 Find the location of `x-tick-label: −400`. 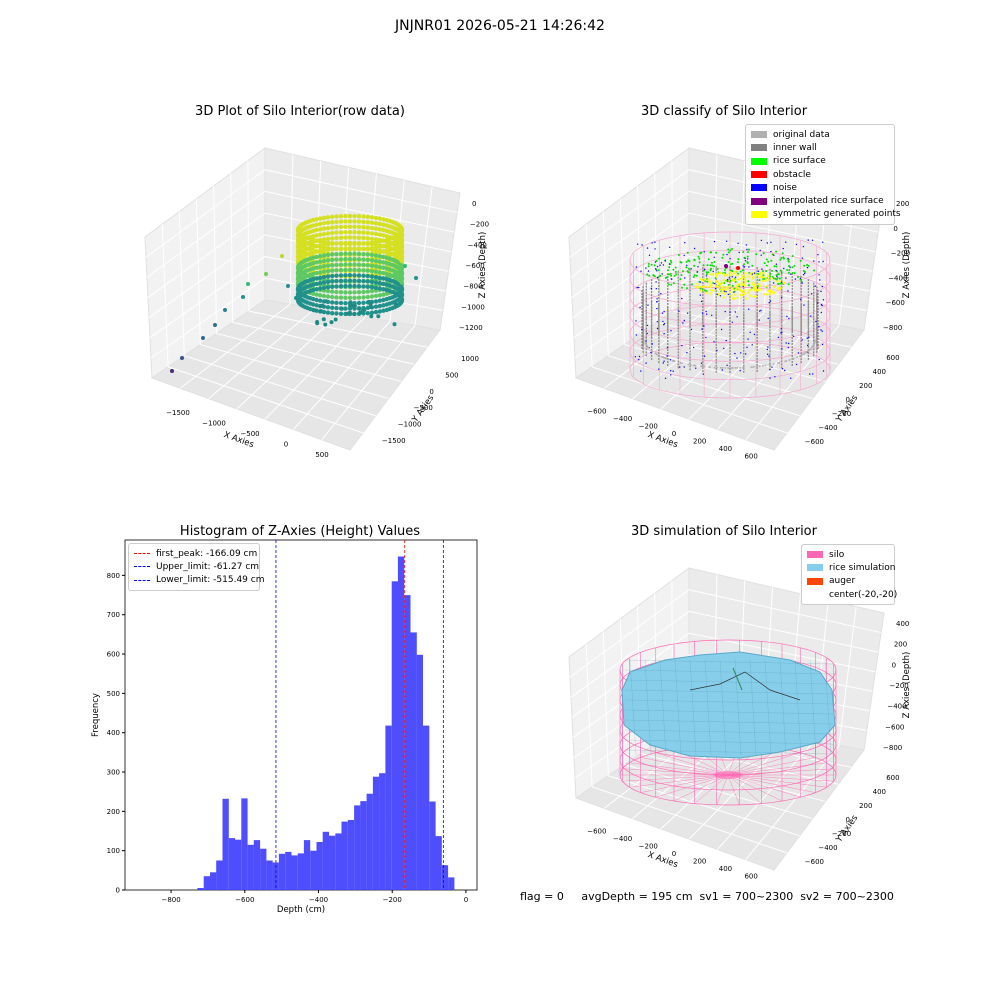

x-tick-label: −400 is located at coordinates (622, 419).